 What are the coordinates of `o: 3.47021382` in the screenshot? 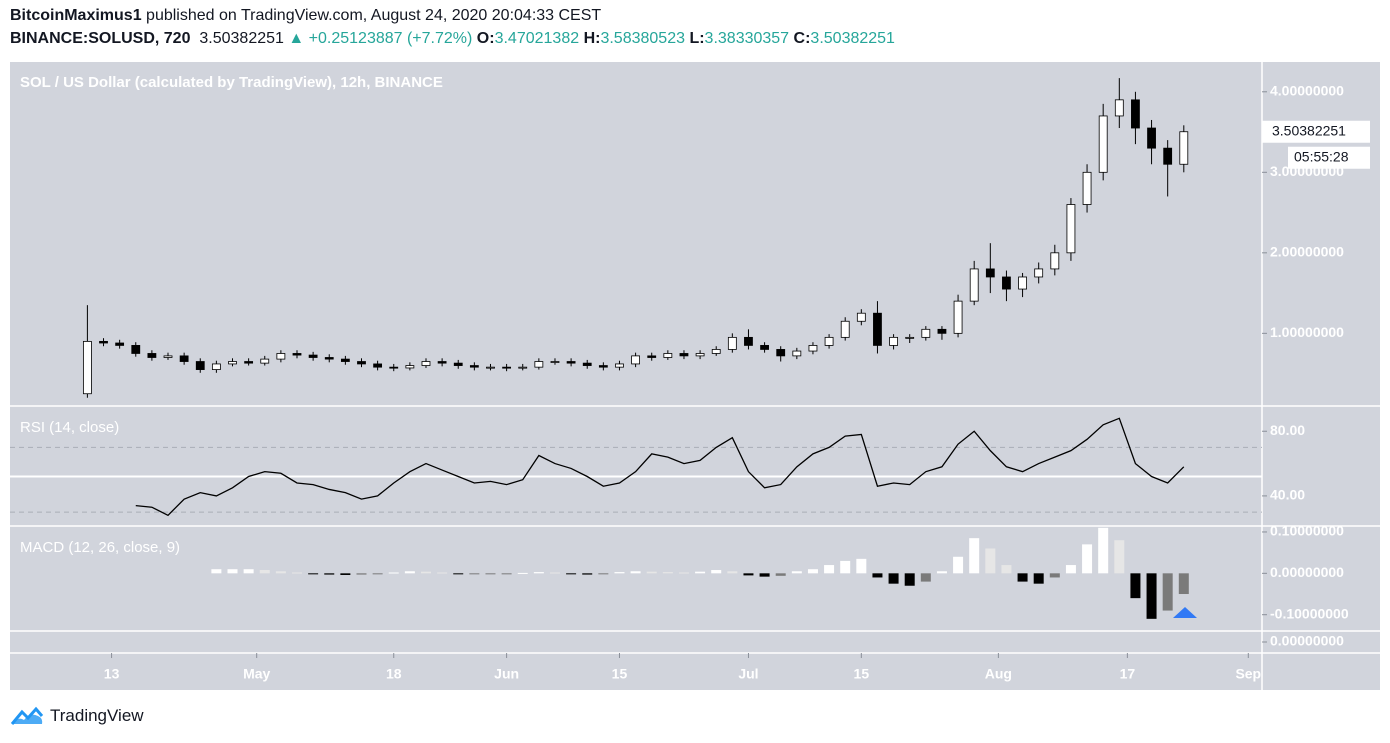 It's located at (537, 38).